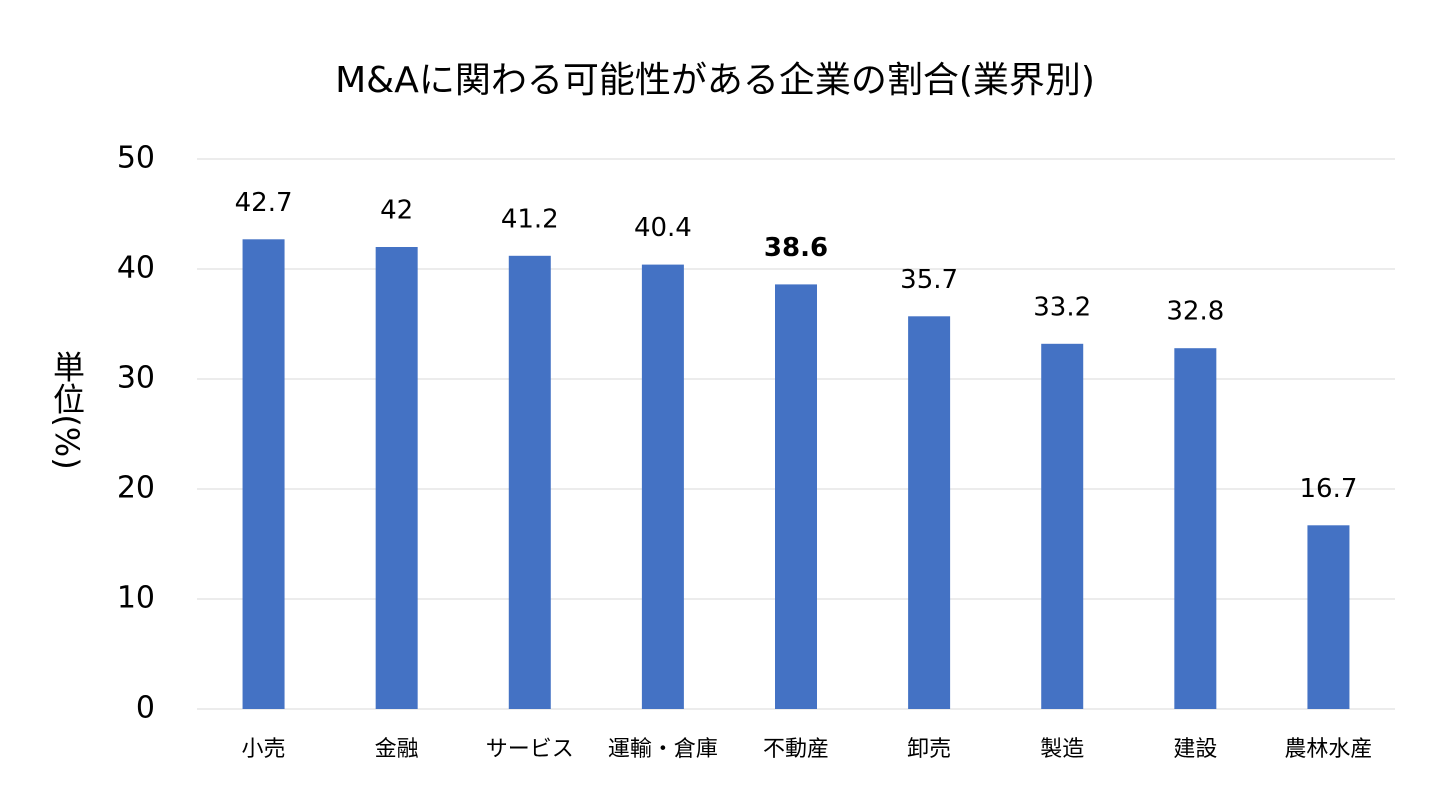 The width and height of the screenshot is (1440, 810). What do you see at coordinates (264, 749) in the screenshot?
I see `x-tick-label: 小売` at bounding box center [264, 749].